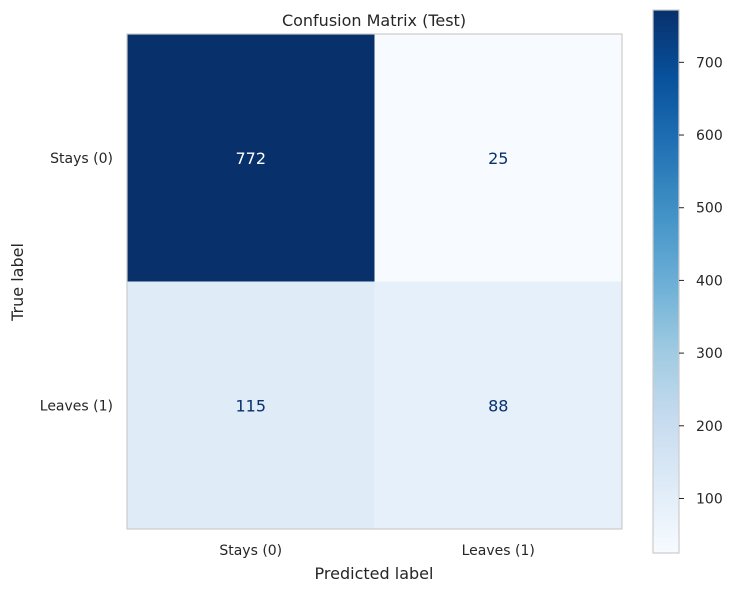 The width and height of the screenshot is (732, 592). What do you see at coordinates (498, 551) in the screenshot?
I see `x-tick-label: Leaves (1)` at bounding box center [498, 551].